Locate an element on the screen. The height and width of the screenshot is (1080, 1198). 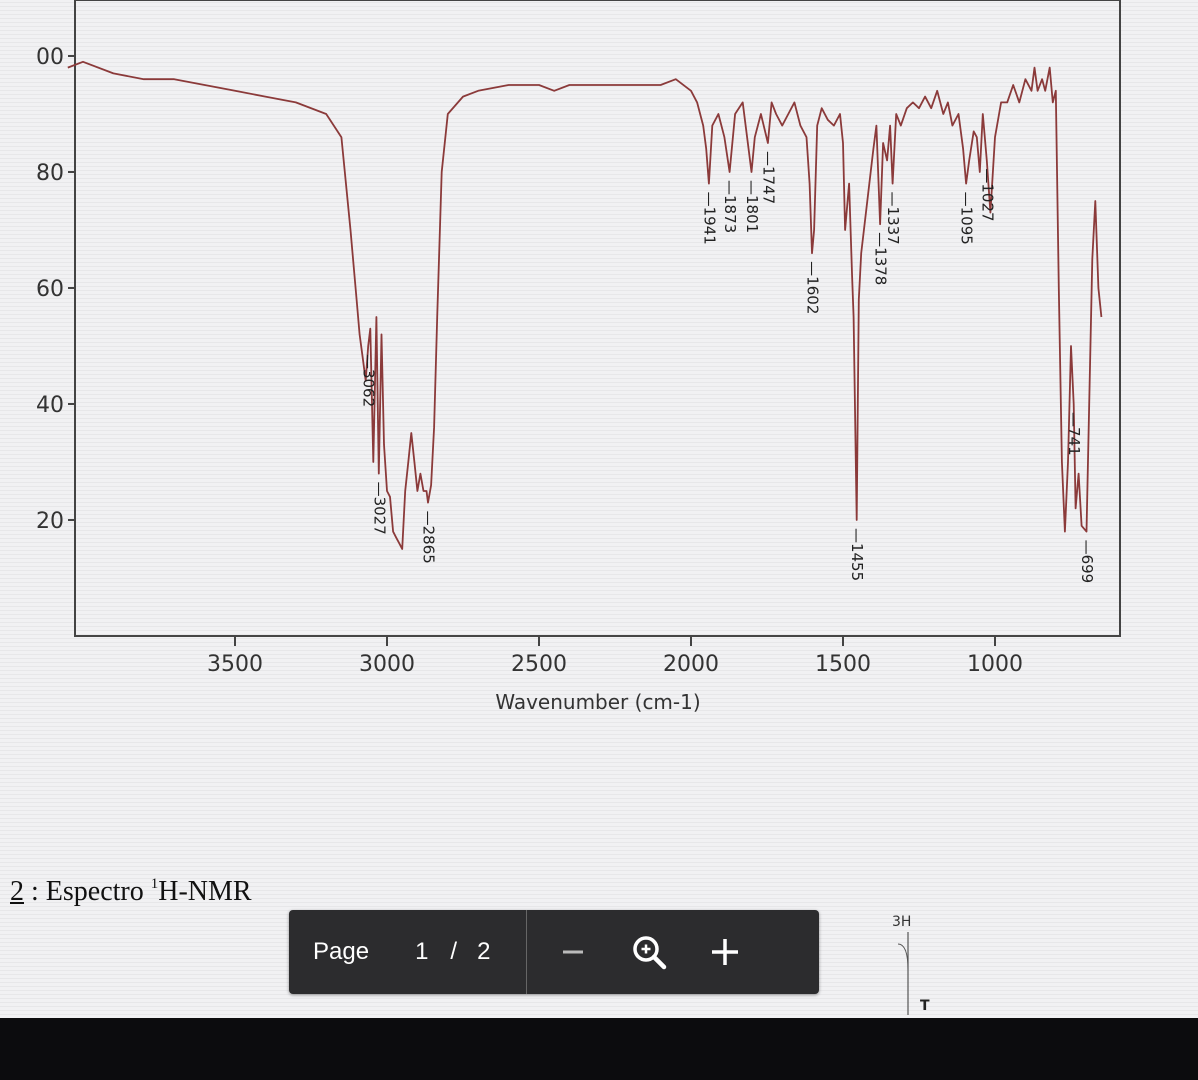
plus-icon is located at coordinates (725, 952).